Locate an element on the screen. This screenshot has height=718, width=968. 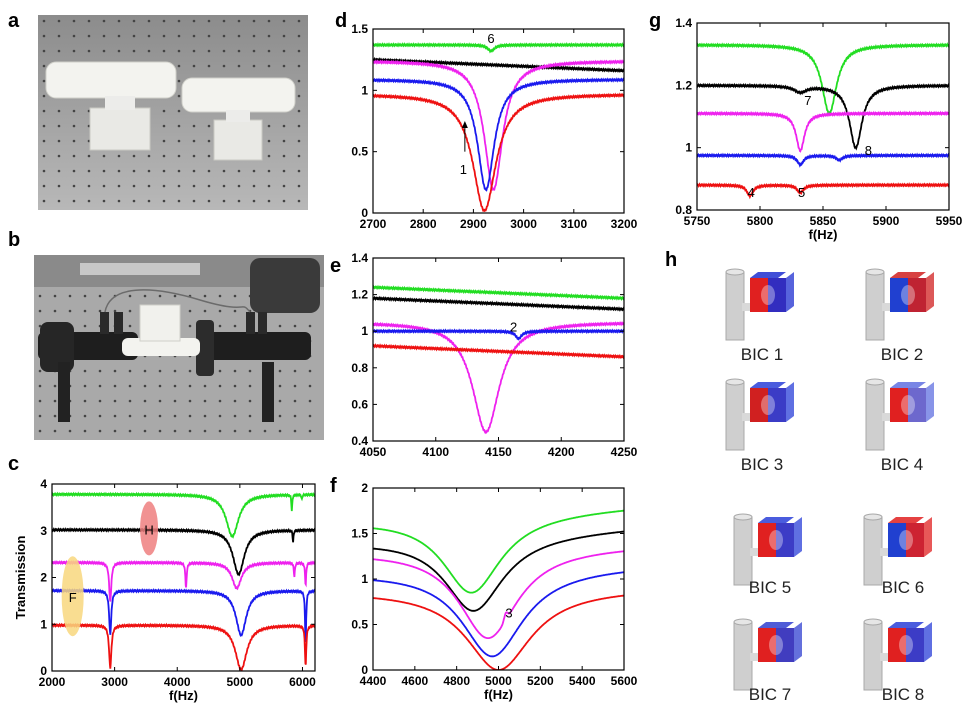
bic-label-1: BIC 1 is located at coordinates (762, 354).